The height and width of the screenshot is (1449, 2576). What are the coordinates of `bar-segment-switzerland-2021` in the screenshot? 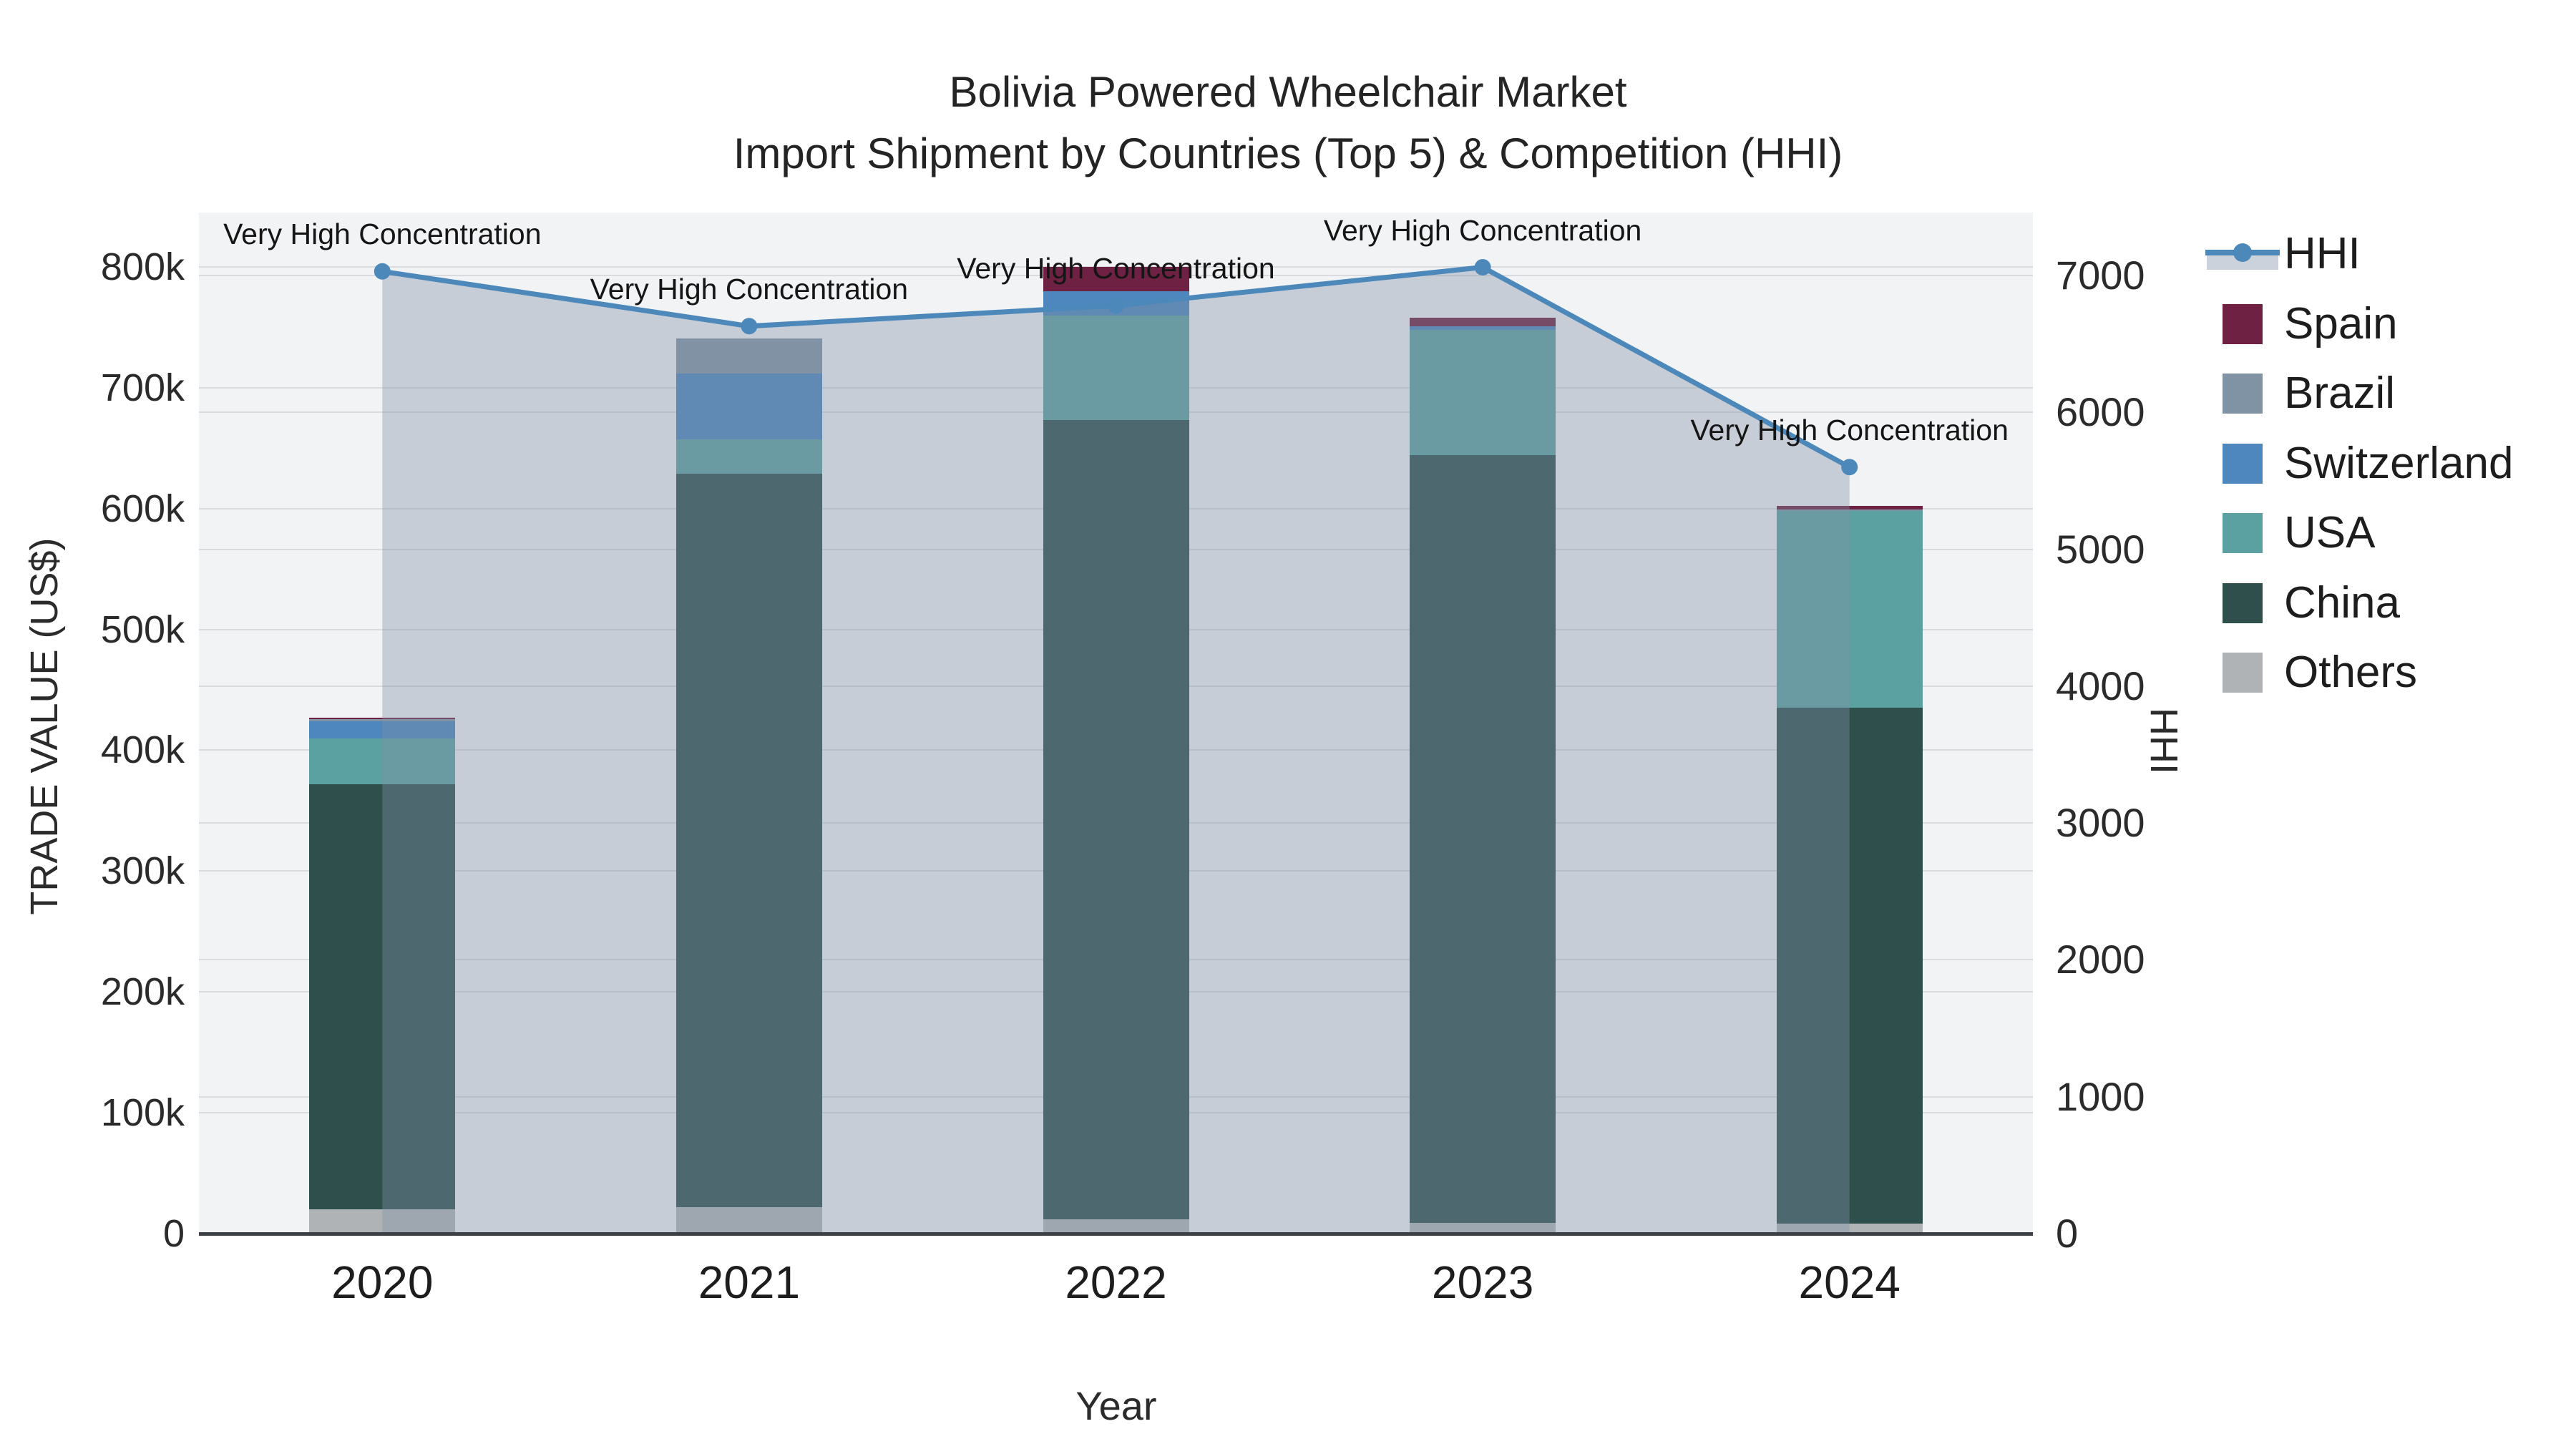 It's located at (748, 407).